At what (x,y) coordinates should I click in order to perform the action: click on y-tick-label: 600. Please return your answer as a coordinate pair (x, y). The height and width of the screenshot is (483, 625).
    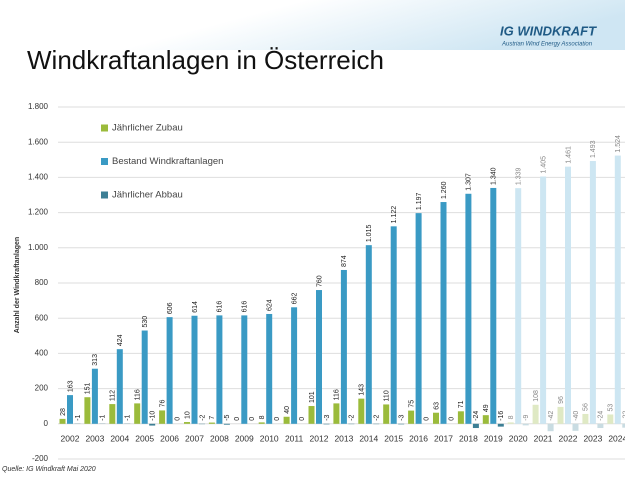
    Looking at the image, I should click on (42, 317).